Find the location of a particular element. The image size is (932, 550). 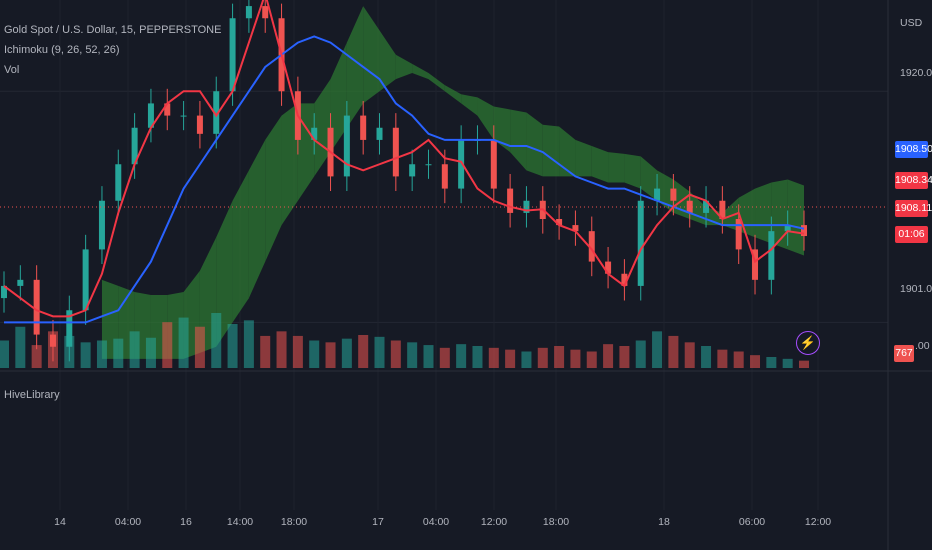

x-tick-label: 17 is located at coordinates (378, 522).